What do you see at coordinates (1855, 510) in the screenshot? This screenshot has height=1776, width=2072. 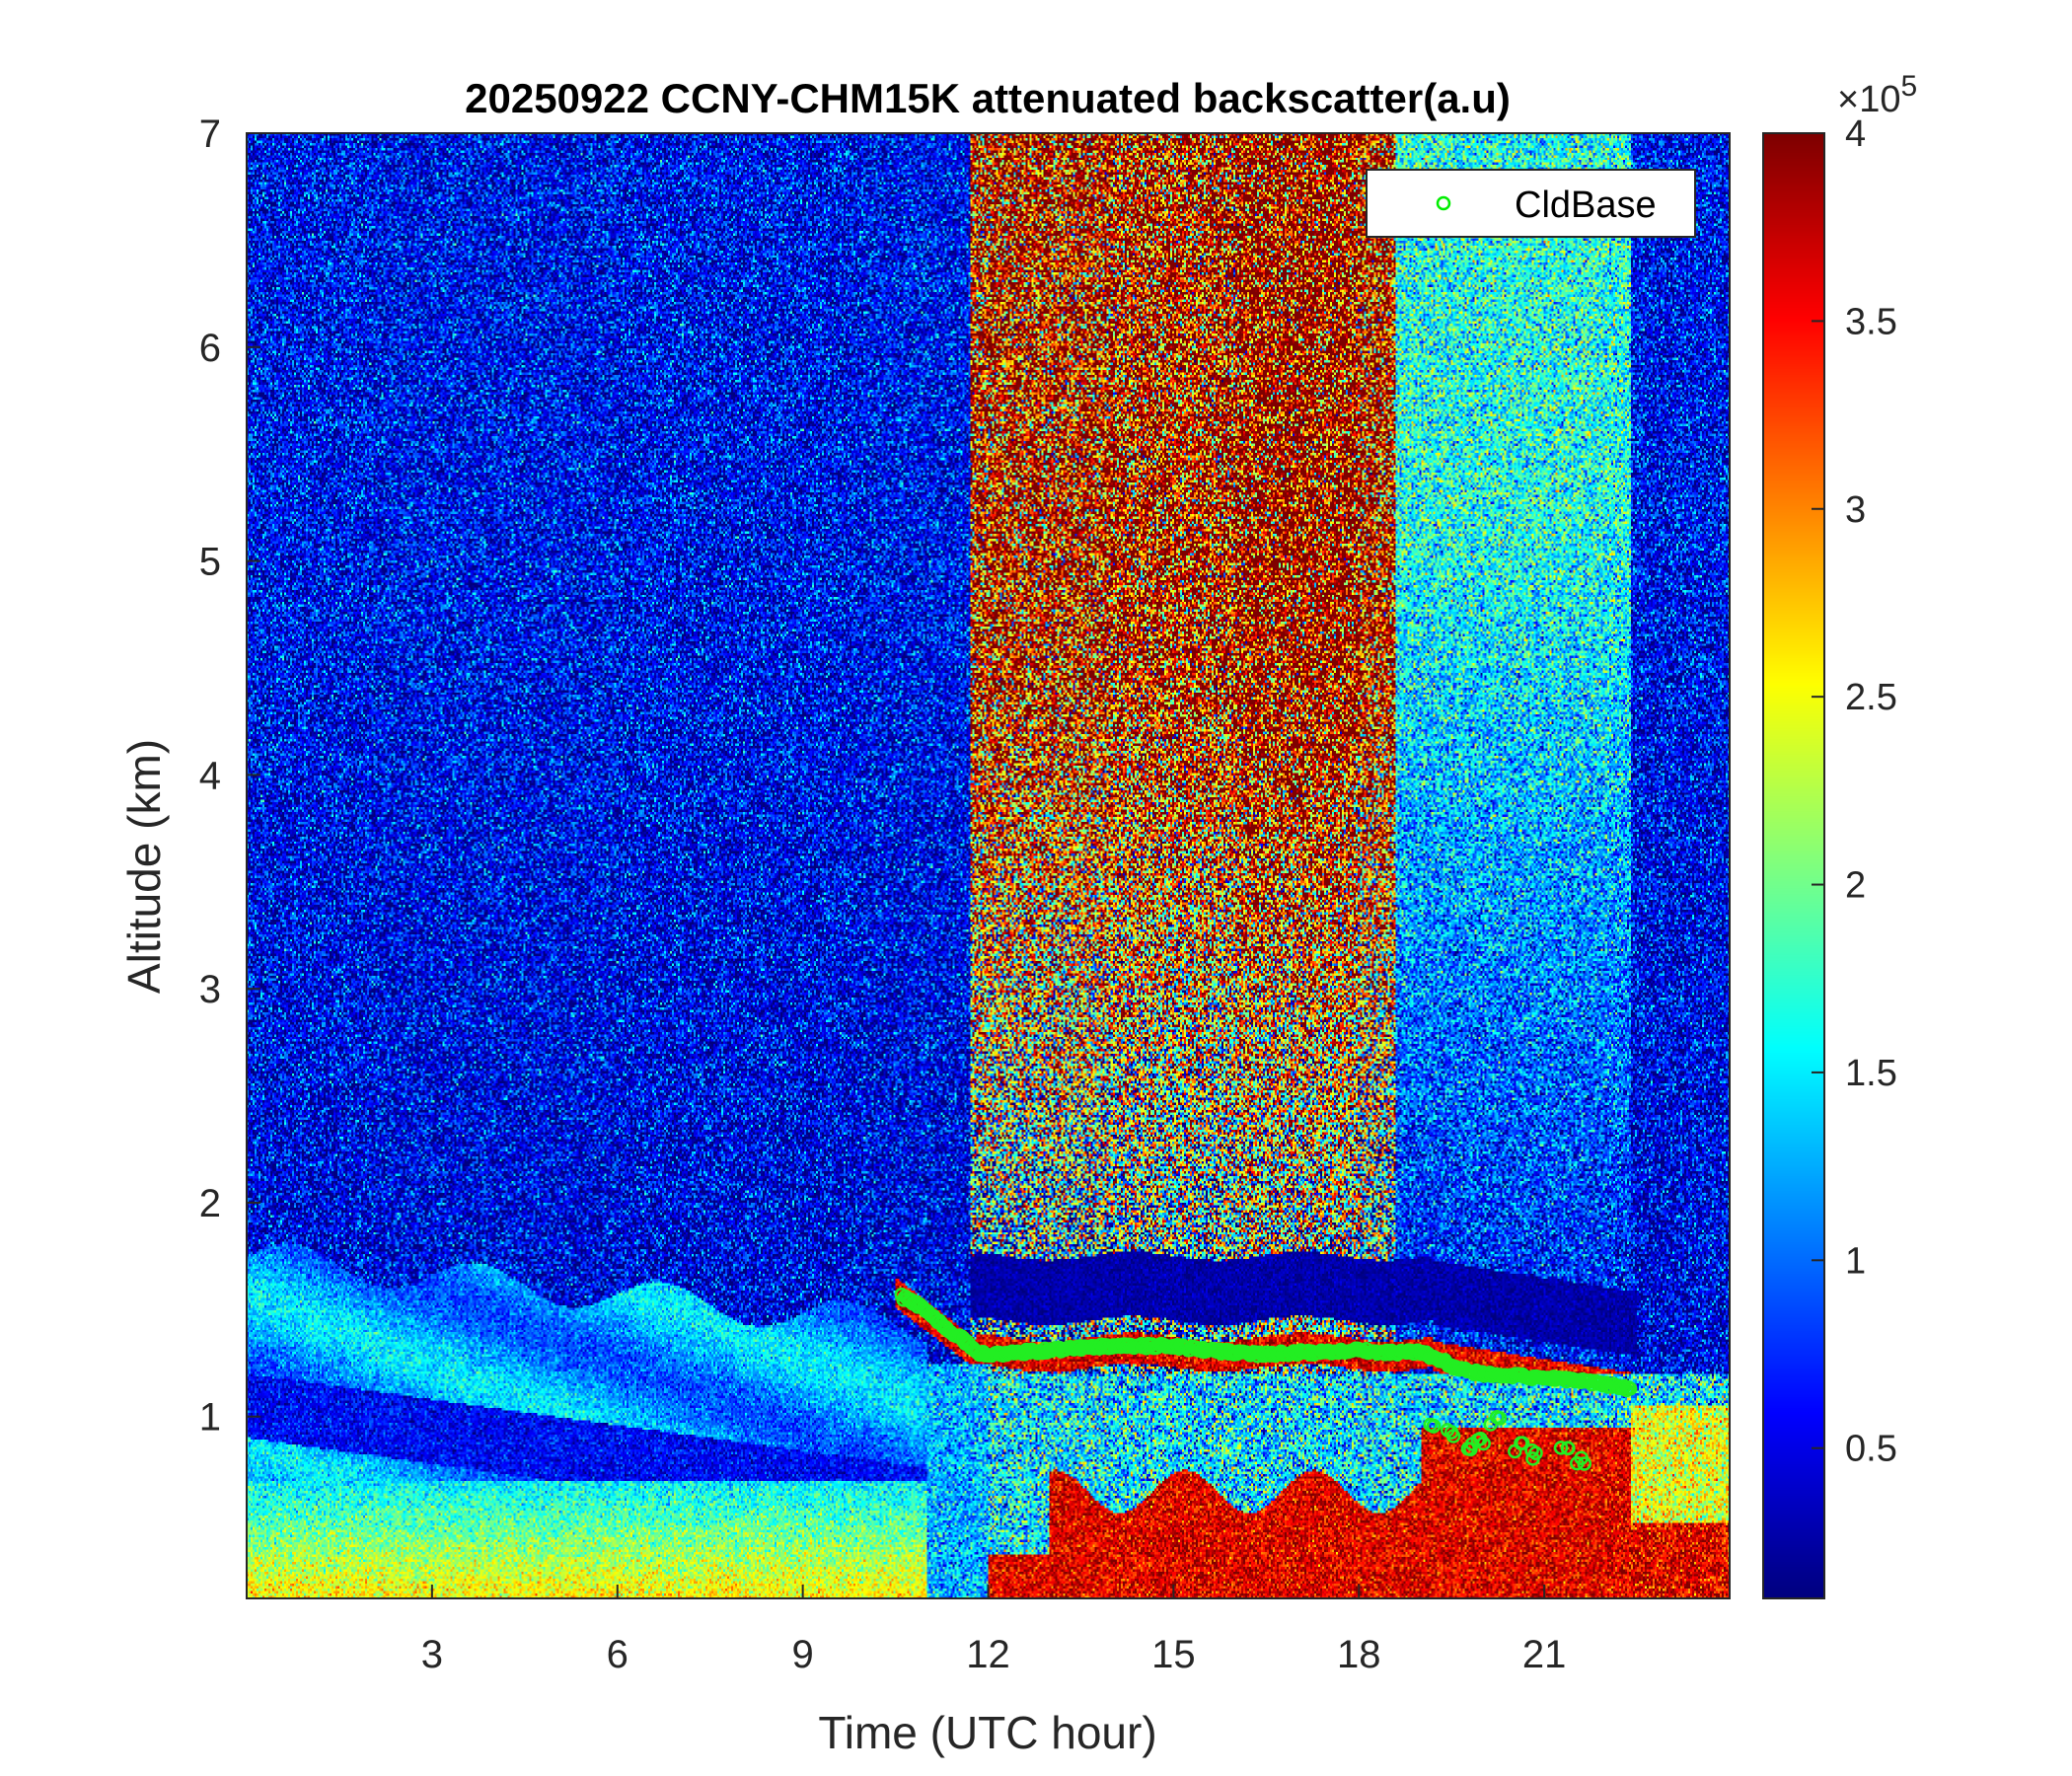 I see `colorbar-tick-label: 3` at bounding box center [1855, 510].